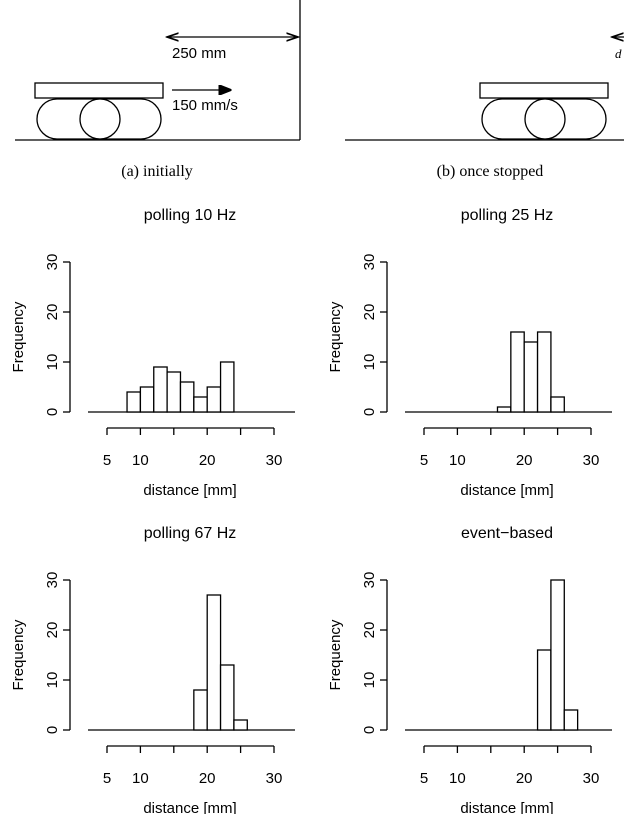 The image size is (624, 814). What do you see at coordinates (507, 215) in the screenshot?
I see `chart-title: polling 25 Hz` at bounding box center [507, 215].